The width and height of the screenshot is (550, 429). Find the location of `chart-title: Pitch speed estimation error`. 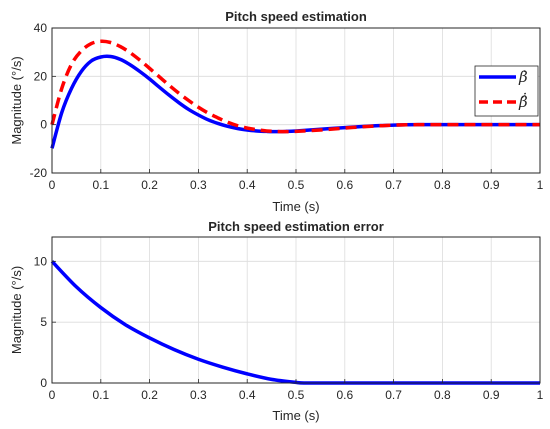

chart-title: Pitch speed estimation error is located at coordinates (296, 226).